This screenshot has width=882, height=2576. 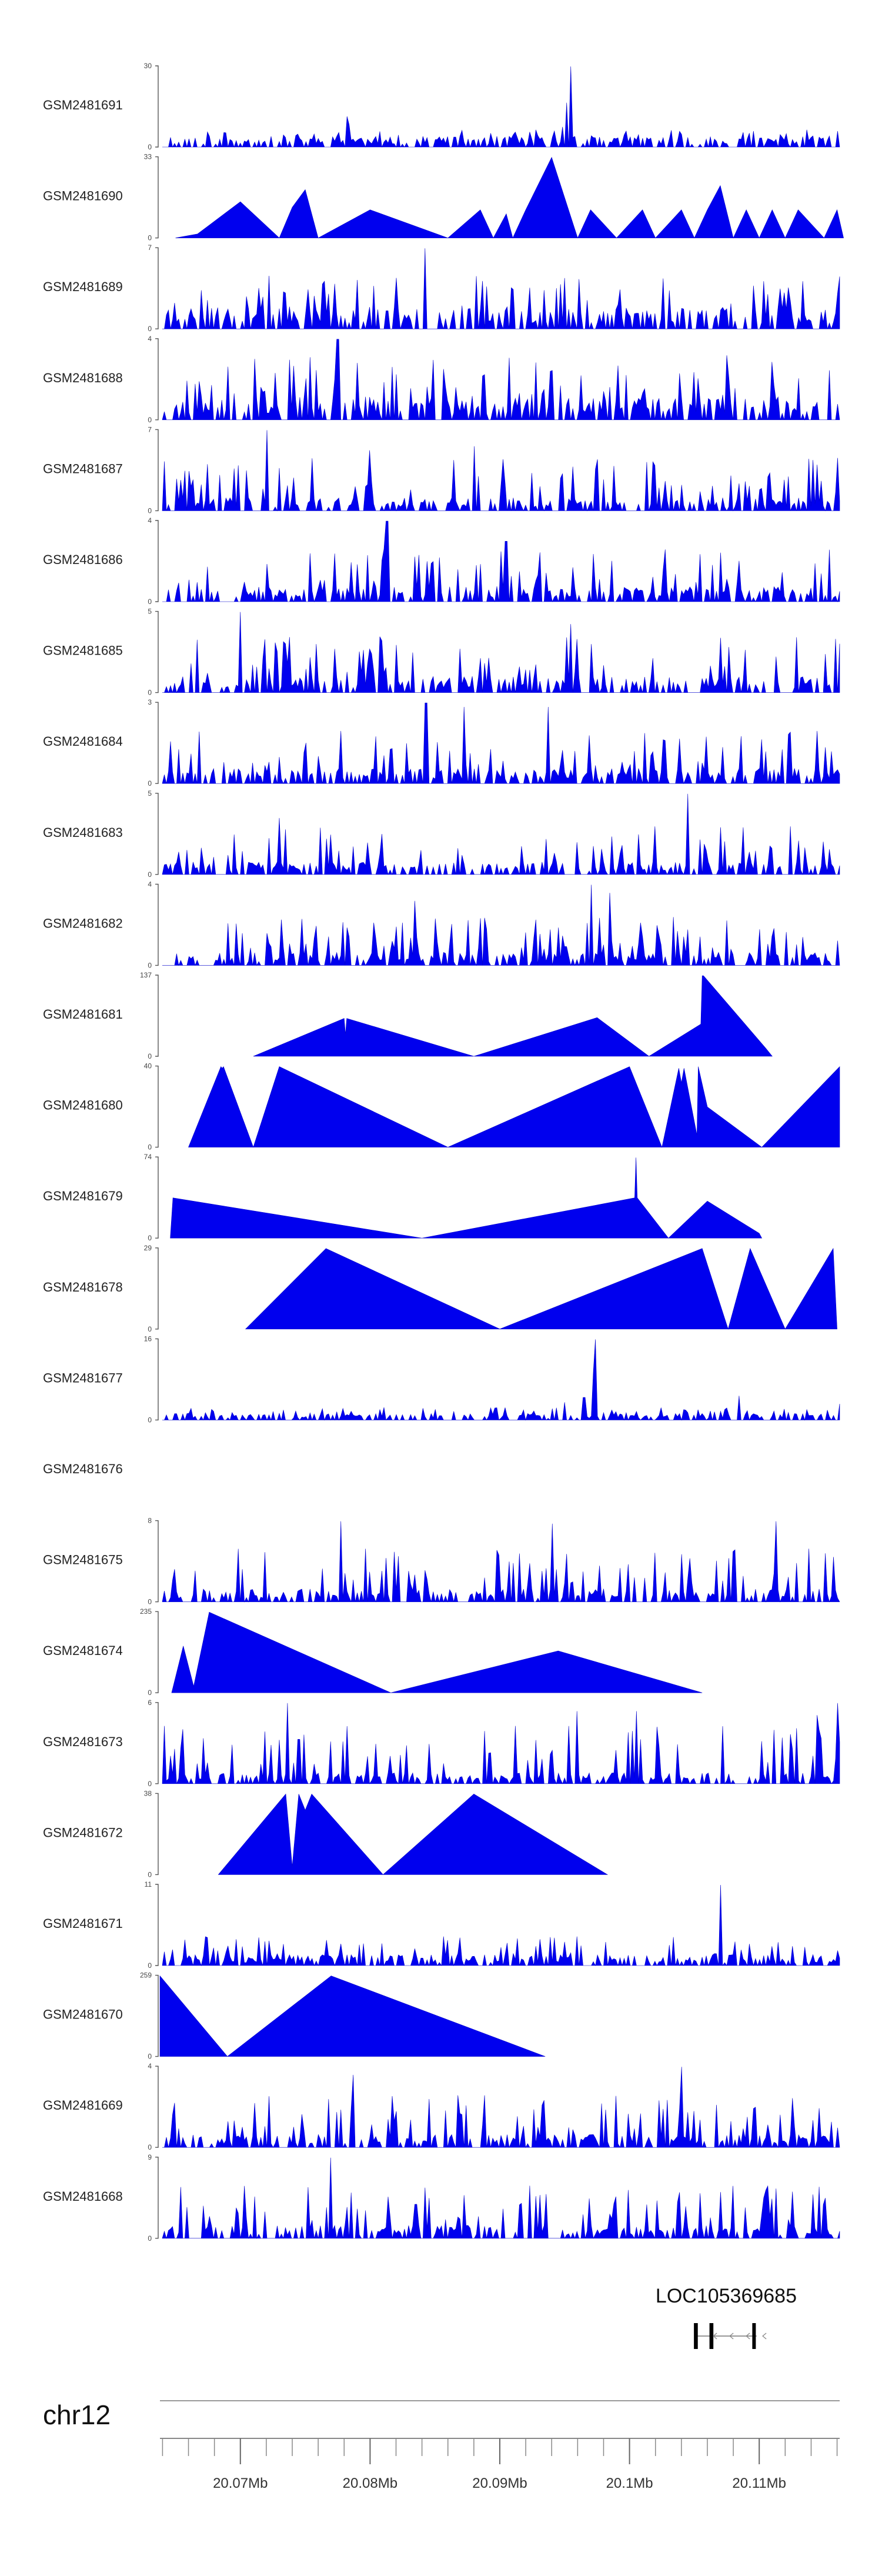 What do you see at coordinates (441, 106) in the screenshot?
I see `track-GSM2481691: GSM2481691 30 0` at bounding box center [441, 106].